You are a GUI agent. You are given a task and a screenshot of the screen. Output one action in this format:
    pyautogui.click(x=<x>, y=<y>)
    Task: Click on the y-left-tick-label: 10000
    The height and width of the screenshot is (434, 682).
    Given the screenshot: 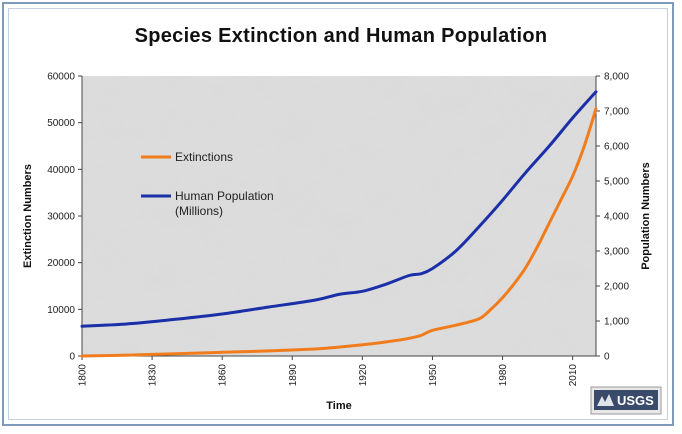 What is the action you would take?
    pyautogui.click(x=61, y=310)
    